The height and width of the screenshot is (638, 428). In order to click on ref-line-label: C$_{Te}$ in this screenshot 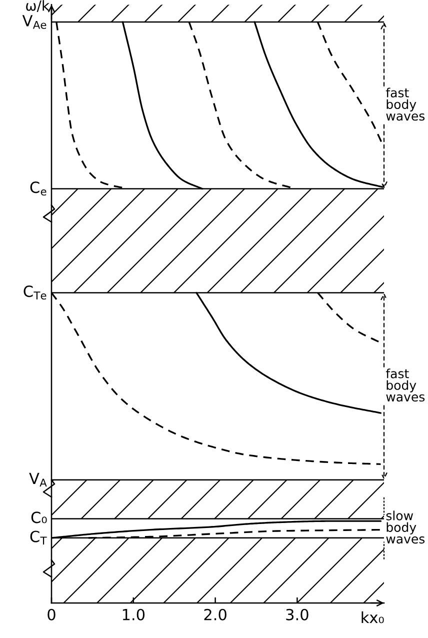, I will do `click(35, 293)`.